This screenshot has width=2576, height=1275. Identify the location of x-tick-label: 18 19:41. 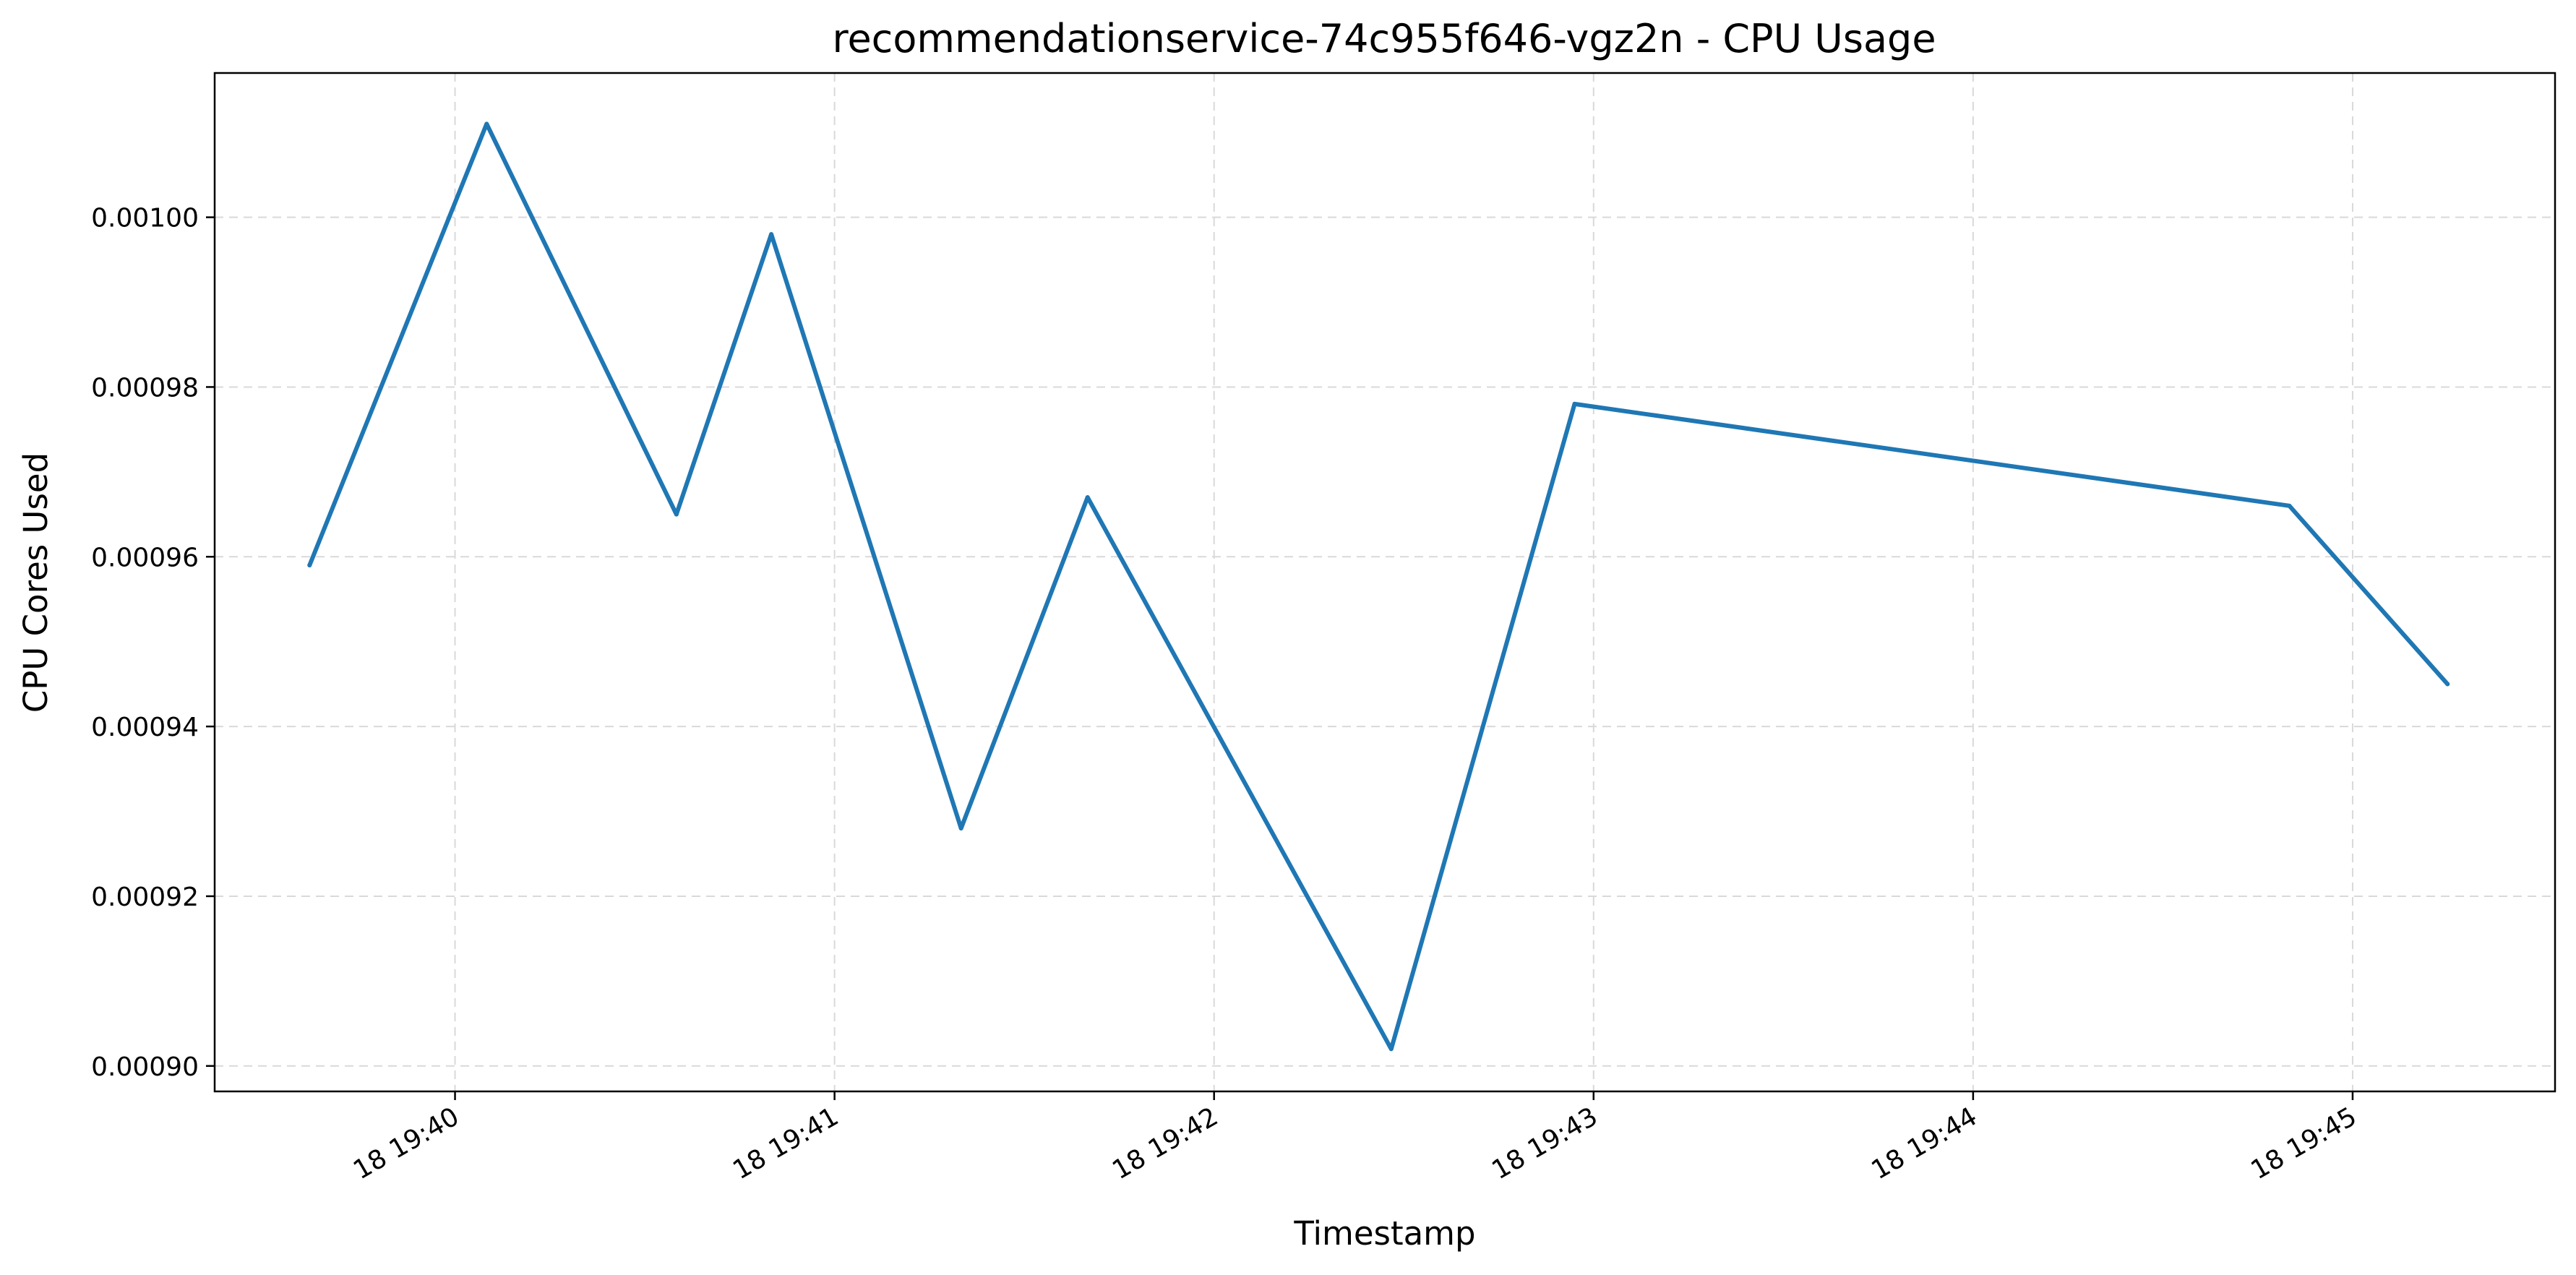
(786, 1143).